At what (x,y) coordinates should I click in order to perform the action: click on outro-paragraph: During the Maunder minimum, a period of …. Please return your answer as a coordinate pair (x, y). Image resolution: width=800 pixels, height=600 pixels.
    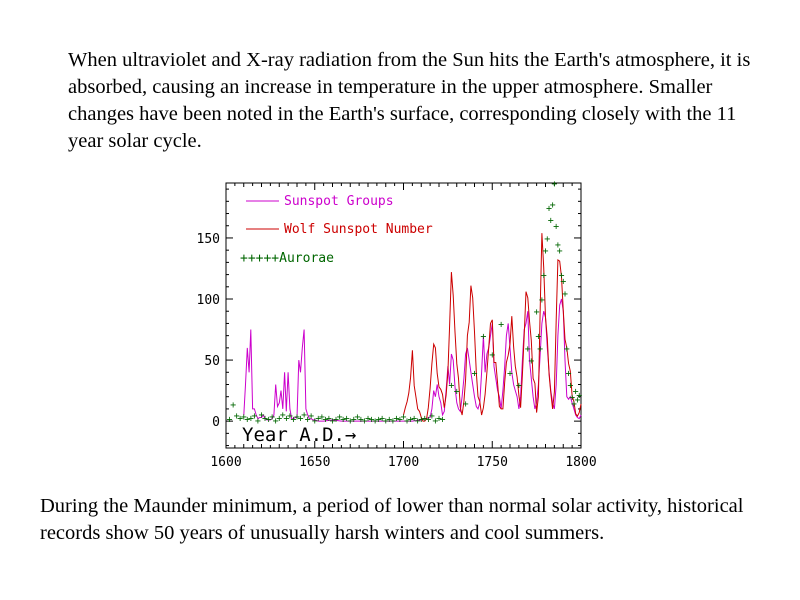
    Looking at the image, I should click on (392, 519).